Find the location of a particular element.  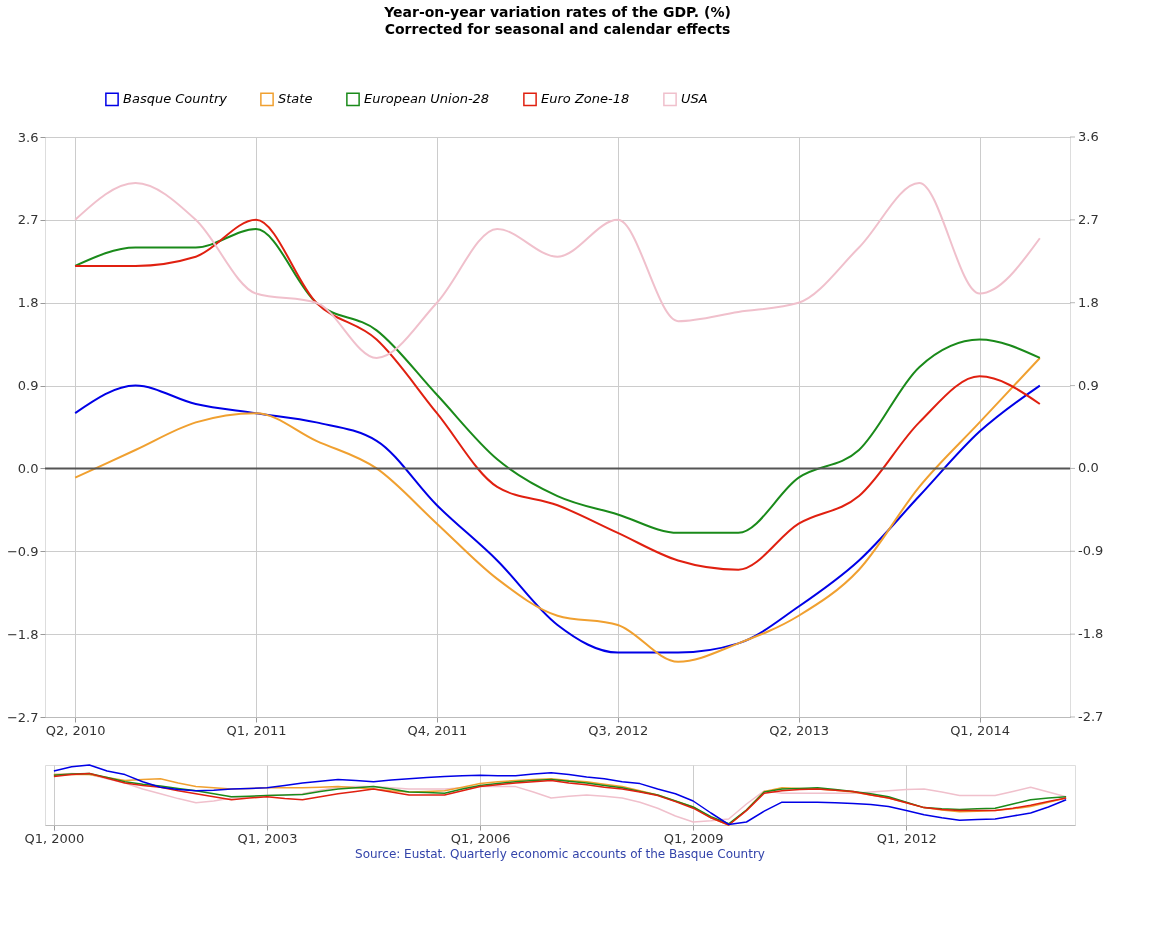

x-tick-label: Q3, 2012 is located at coordinates (618, 730).